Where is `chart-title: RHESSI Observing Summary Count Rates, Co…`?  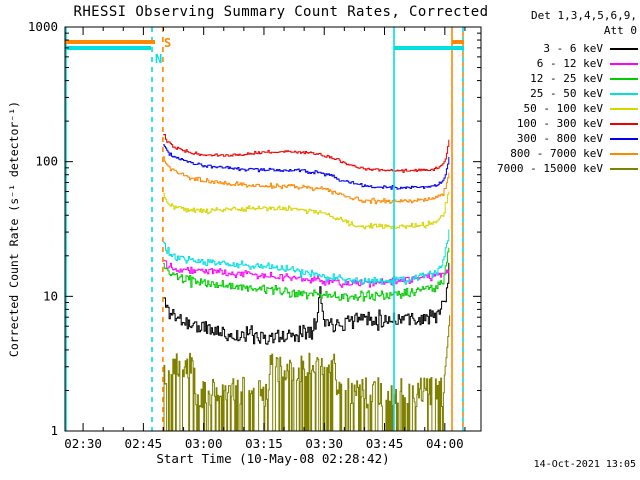
chart-title: RHESSI Observing Summary Count Rates, Co… is located at coordinates (281, 12).